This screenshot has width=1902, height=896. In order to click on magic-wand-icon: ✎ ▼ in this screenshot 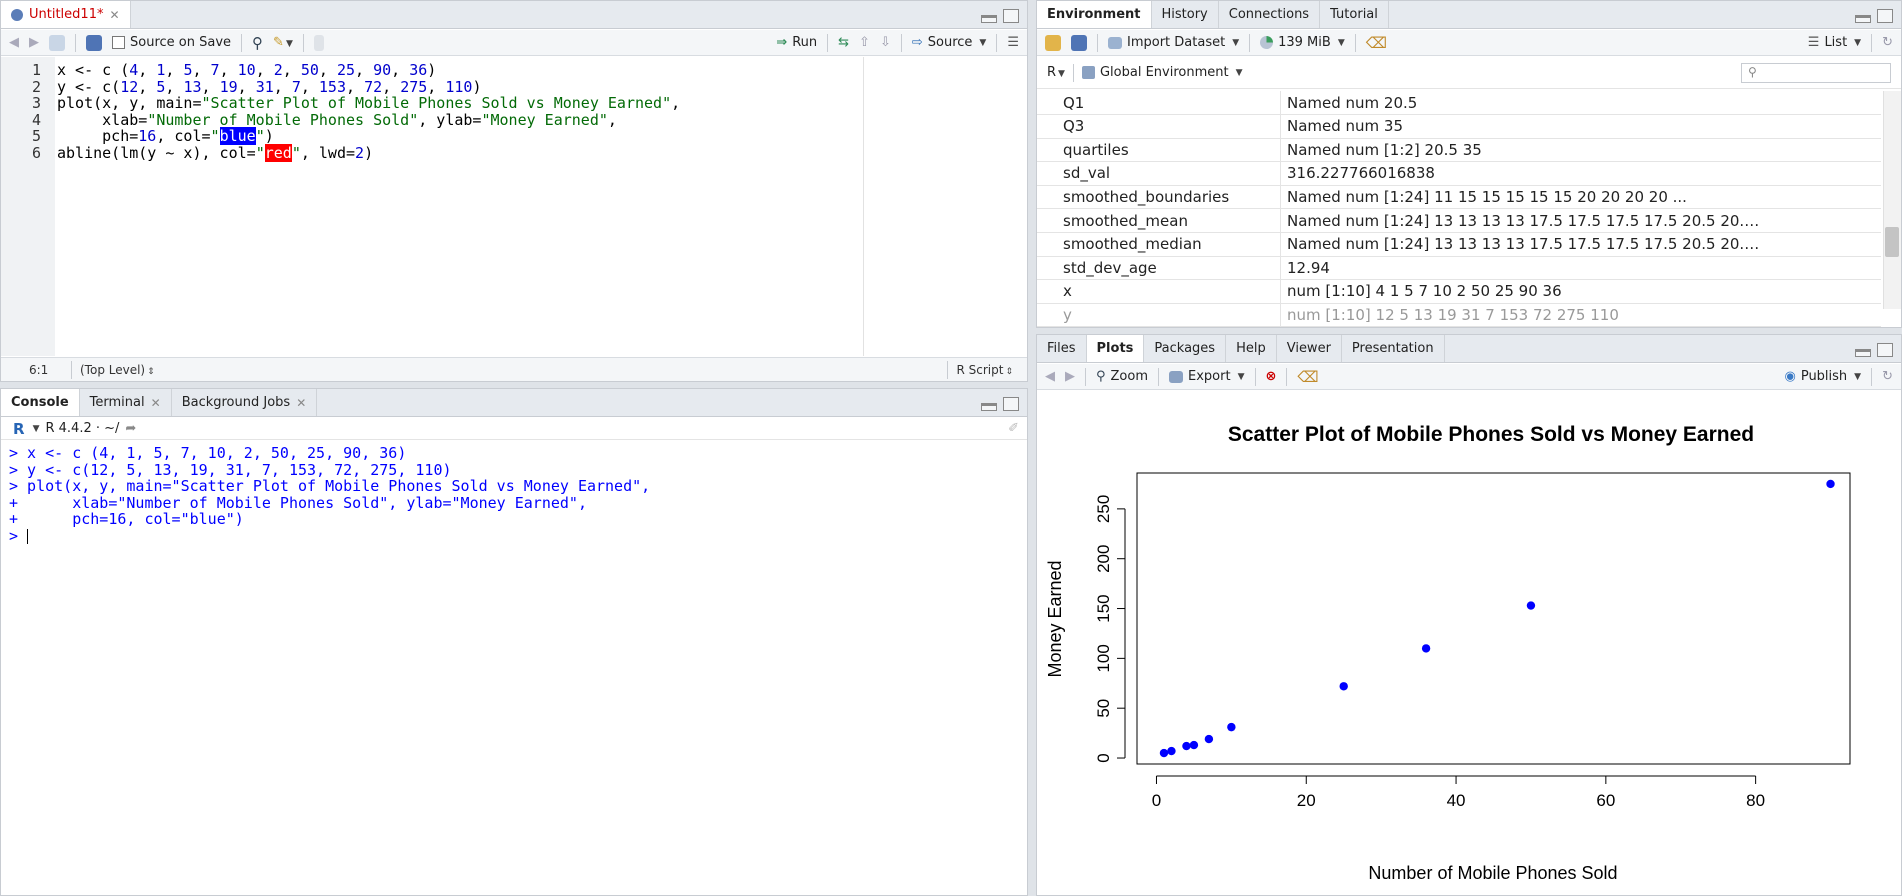, I will do `click(283, 42)`.